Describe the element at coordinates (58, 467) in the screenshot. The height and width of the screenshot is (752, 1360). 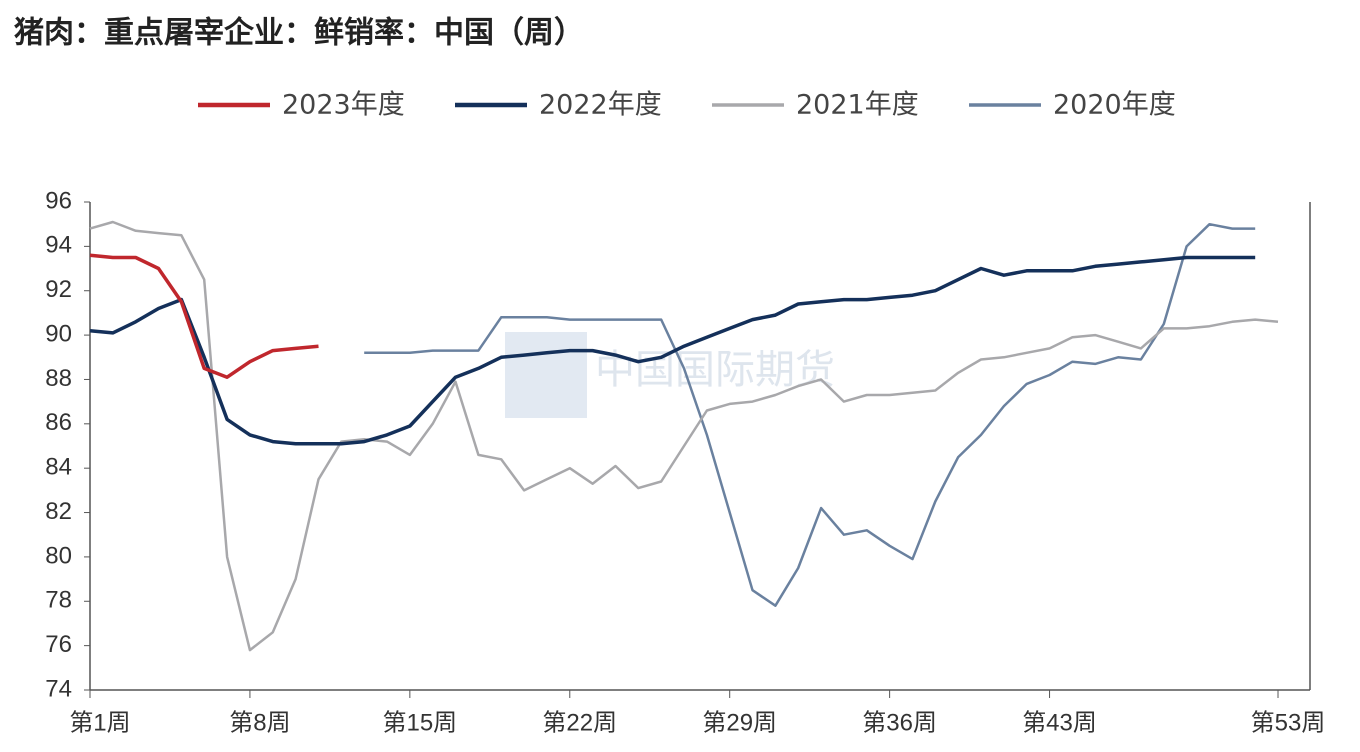
I see `y-tick-label: 84` at that location.